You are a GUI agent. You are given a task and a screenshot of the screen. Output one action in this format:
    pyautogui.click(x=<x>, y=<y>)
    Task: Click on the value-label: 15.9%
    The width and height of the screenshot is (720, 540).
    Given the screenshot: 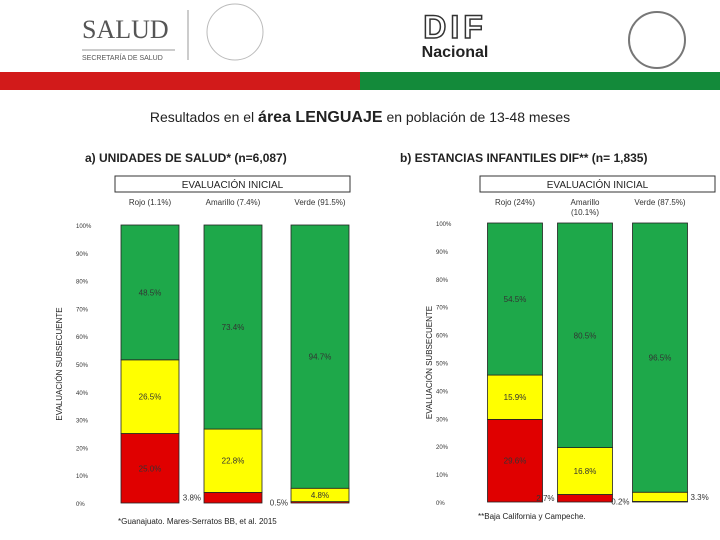 What is the action you would take?
    pyautogui.click(x=515, y=397)
    